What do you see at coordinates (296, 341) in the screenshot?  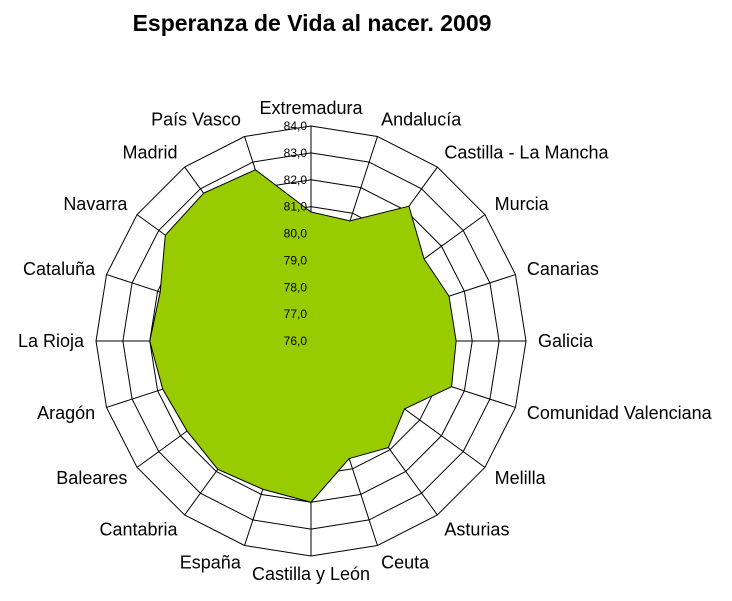 I see `tick-label: 76,0` at bounding box center [296, 341].